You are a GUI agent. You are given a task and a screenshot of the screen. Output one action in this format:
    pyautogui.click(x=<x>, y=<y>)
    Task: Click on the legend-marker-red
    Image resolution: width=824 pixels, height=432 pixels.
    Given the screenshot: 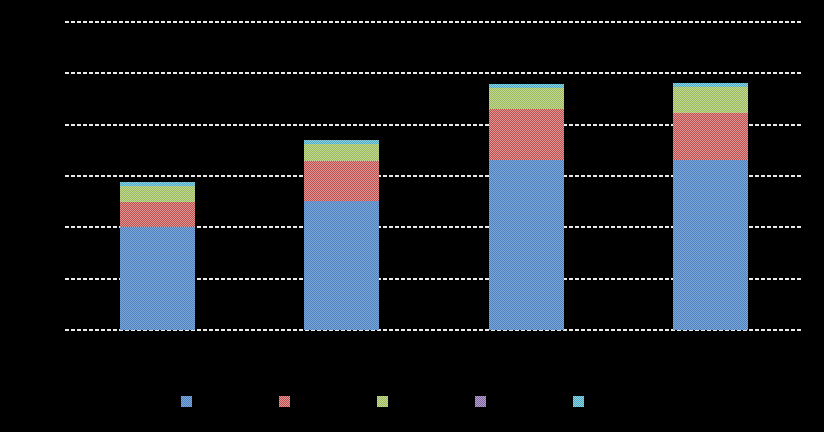 What is the action you would take?
    pyautogui.click(x=284, y=401)
    